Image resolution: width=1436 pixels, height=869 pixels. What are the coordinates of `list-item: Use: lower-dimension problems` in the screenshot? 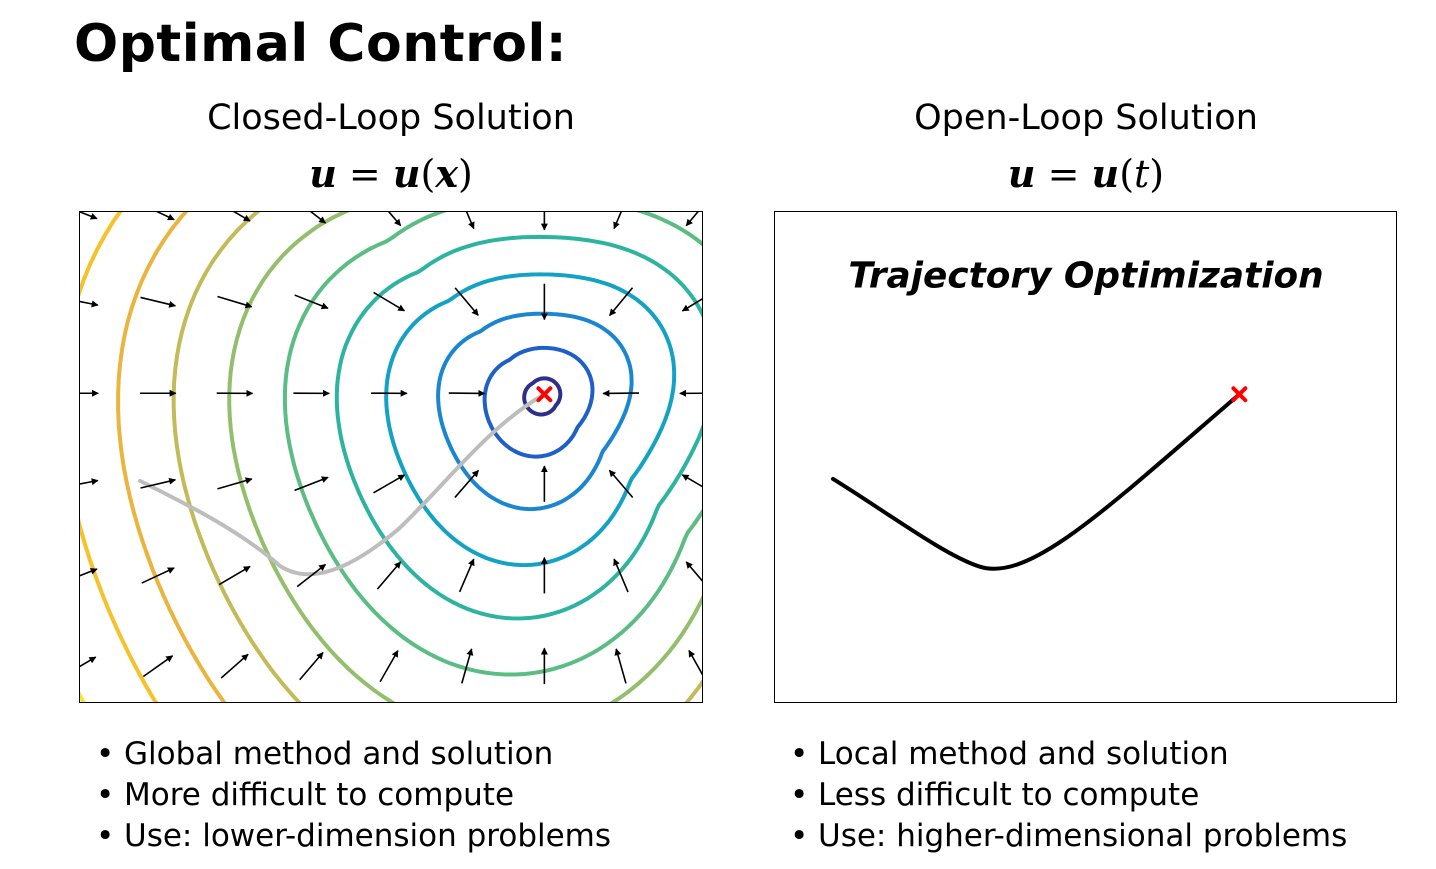 It's located at (353, 836).